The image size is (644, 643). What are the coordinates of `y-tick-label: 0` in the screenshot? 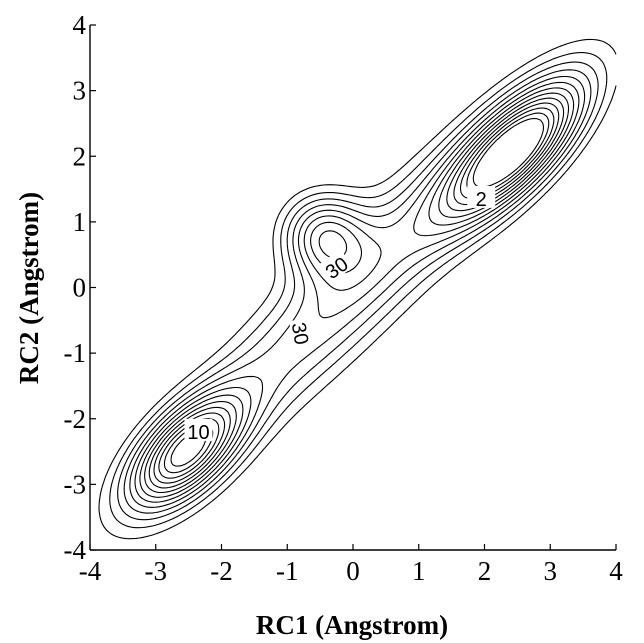 It's located at (80, 288).